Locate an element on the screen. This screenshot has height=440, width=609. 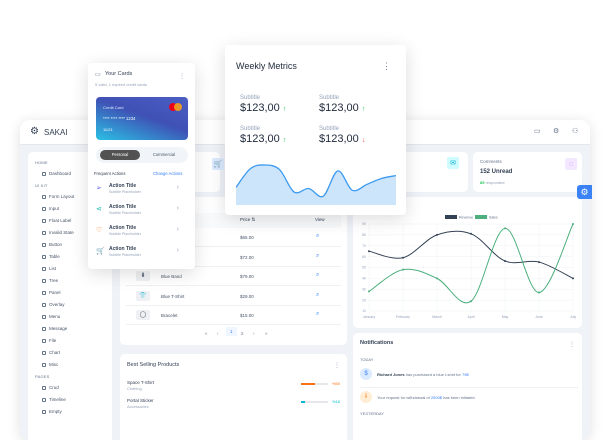
y-tick-label: 60 is located at coordinates (364, 257).